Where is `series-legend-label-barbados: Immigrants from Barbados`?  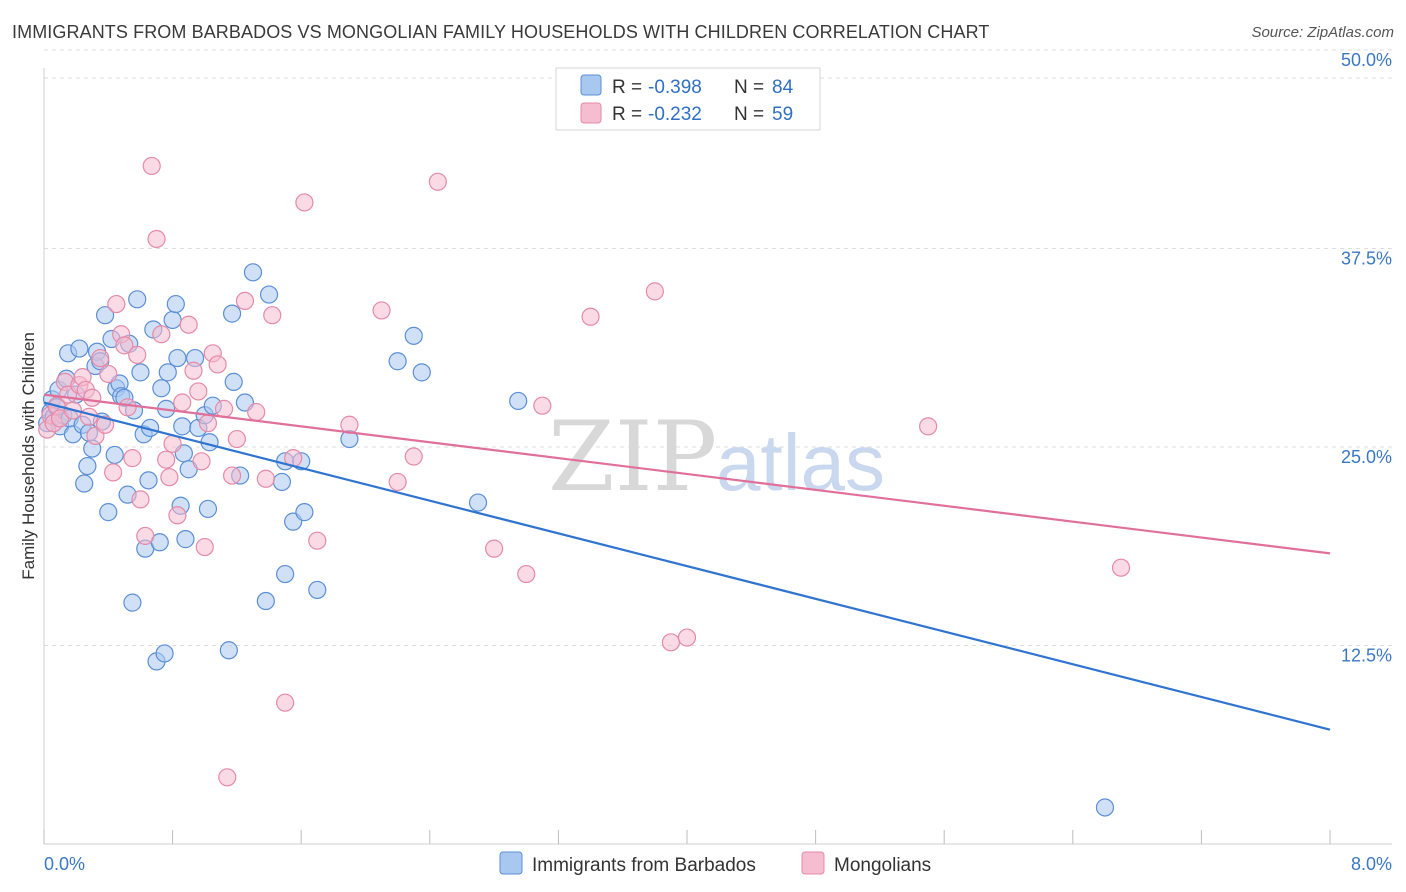 series-legend-label-barbados: Immigrants from Barbados is located at coordinates (644, 865).